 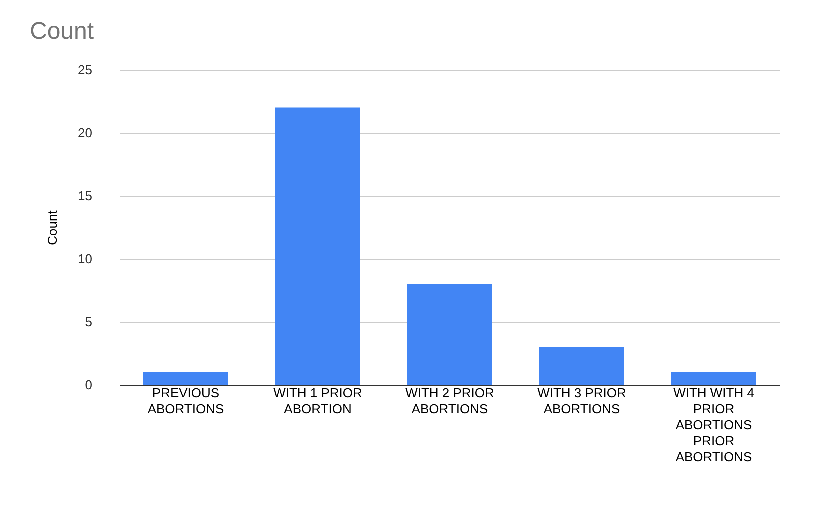 I want to click on y-axis-title: Count, so click(x=52, y=228).